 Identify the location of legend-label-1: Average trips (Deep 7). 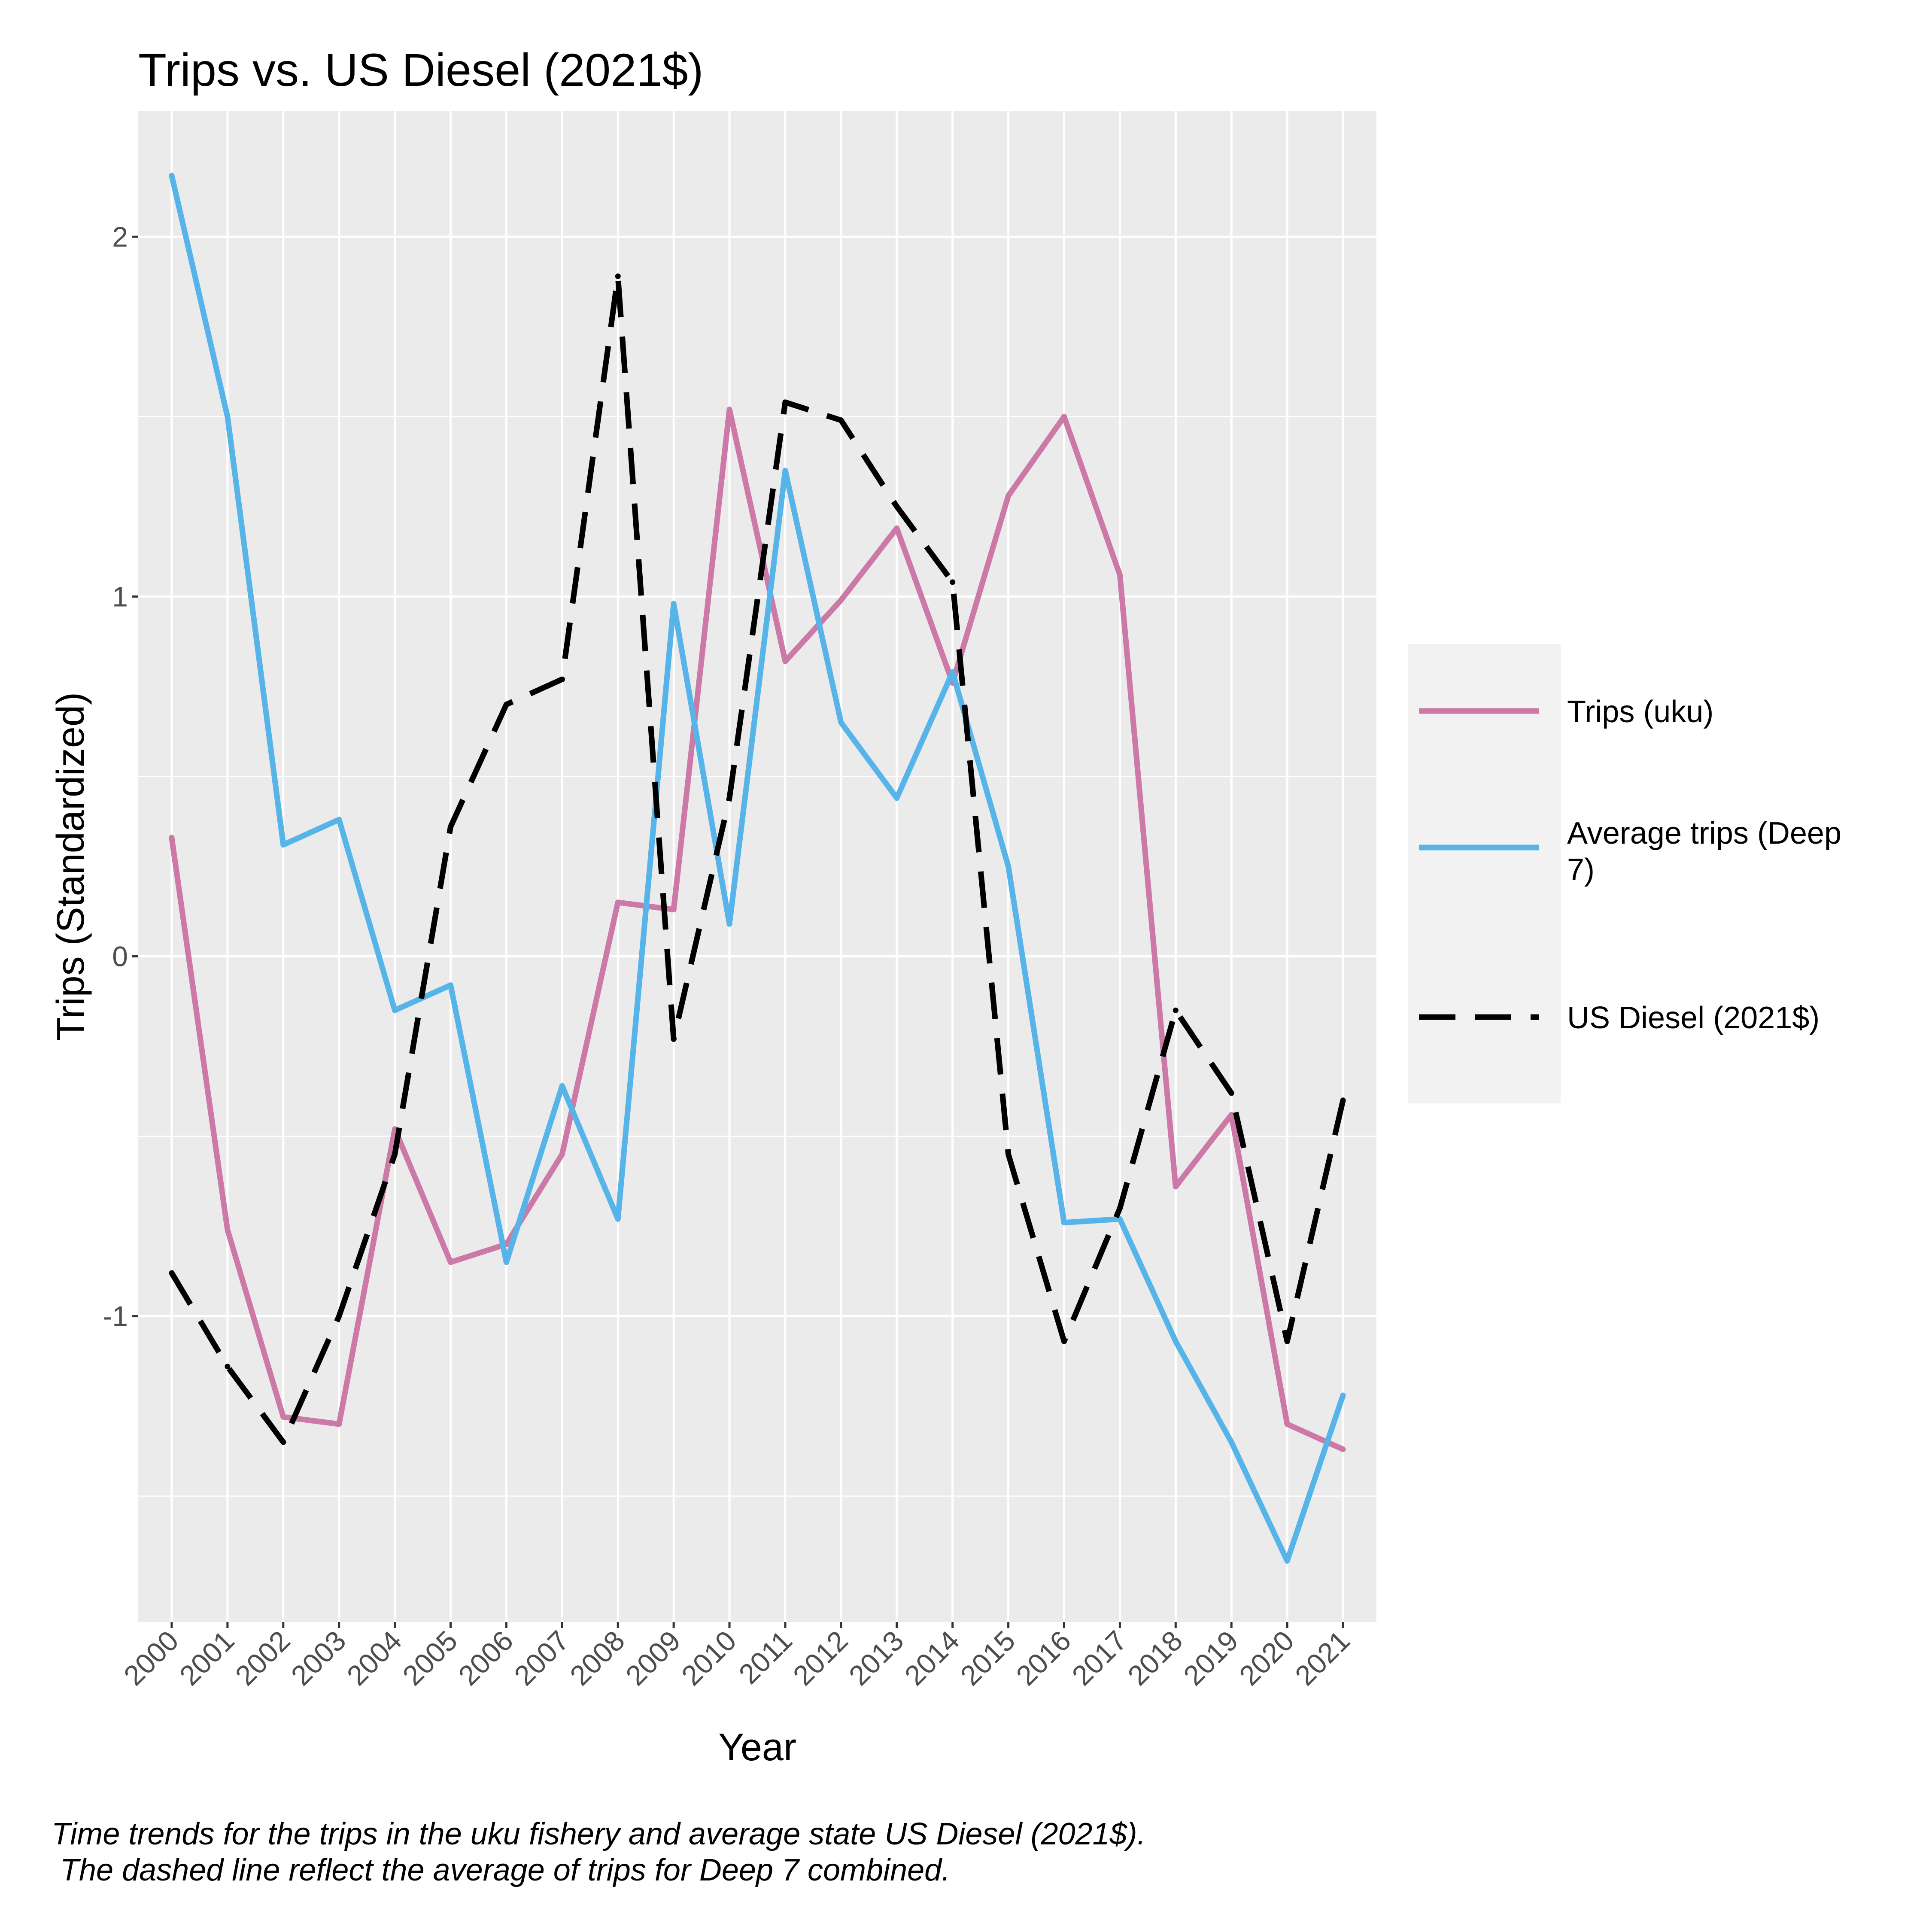
(1704, 852).